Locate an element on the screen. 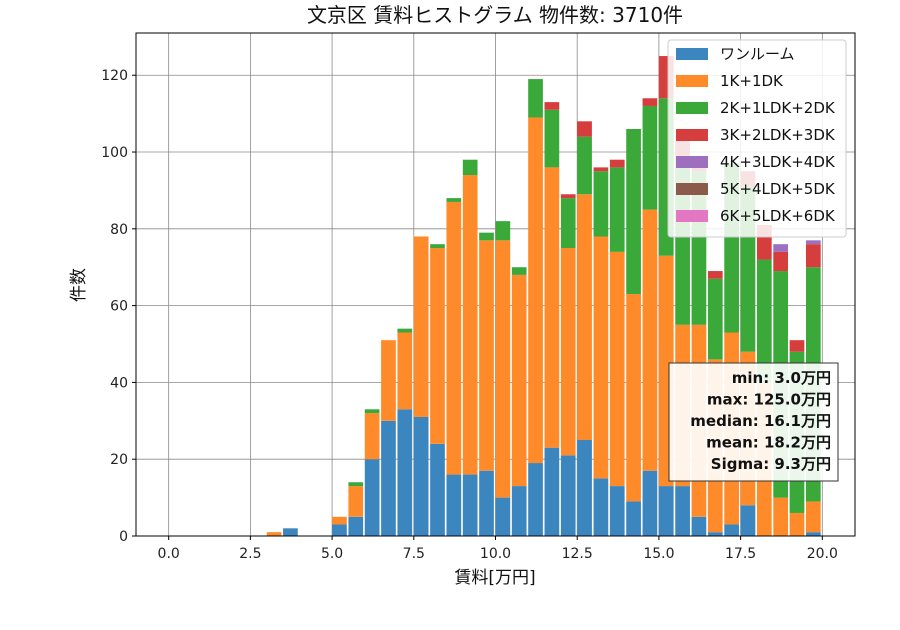  stats-line: min: 3.0万円 is located at coordinates (781, 378).